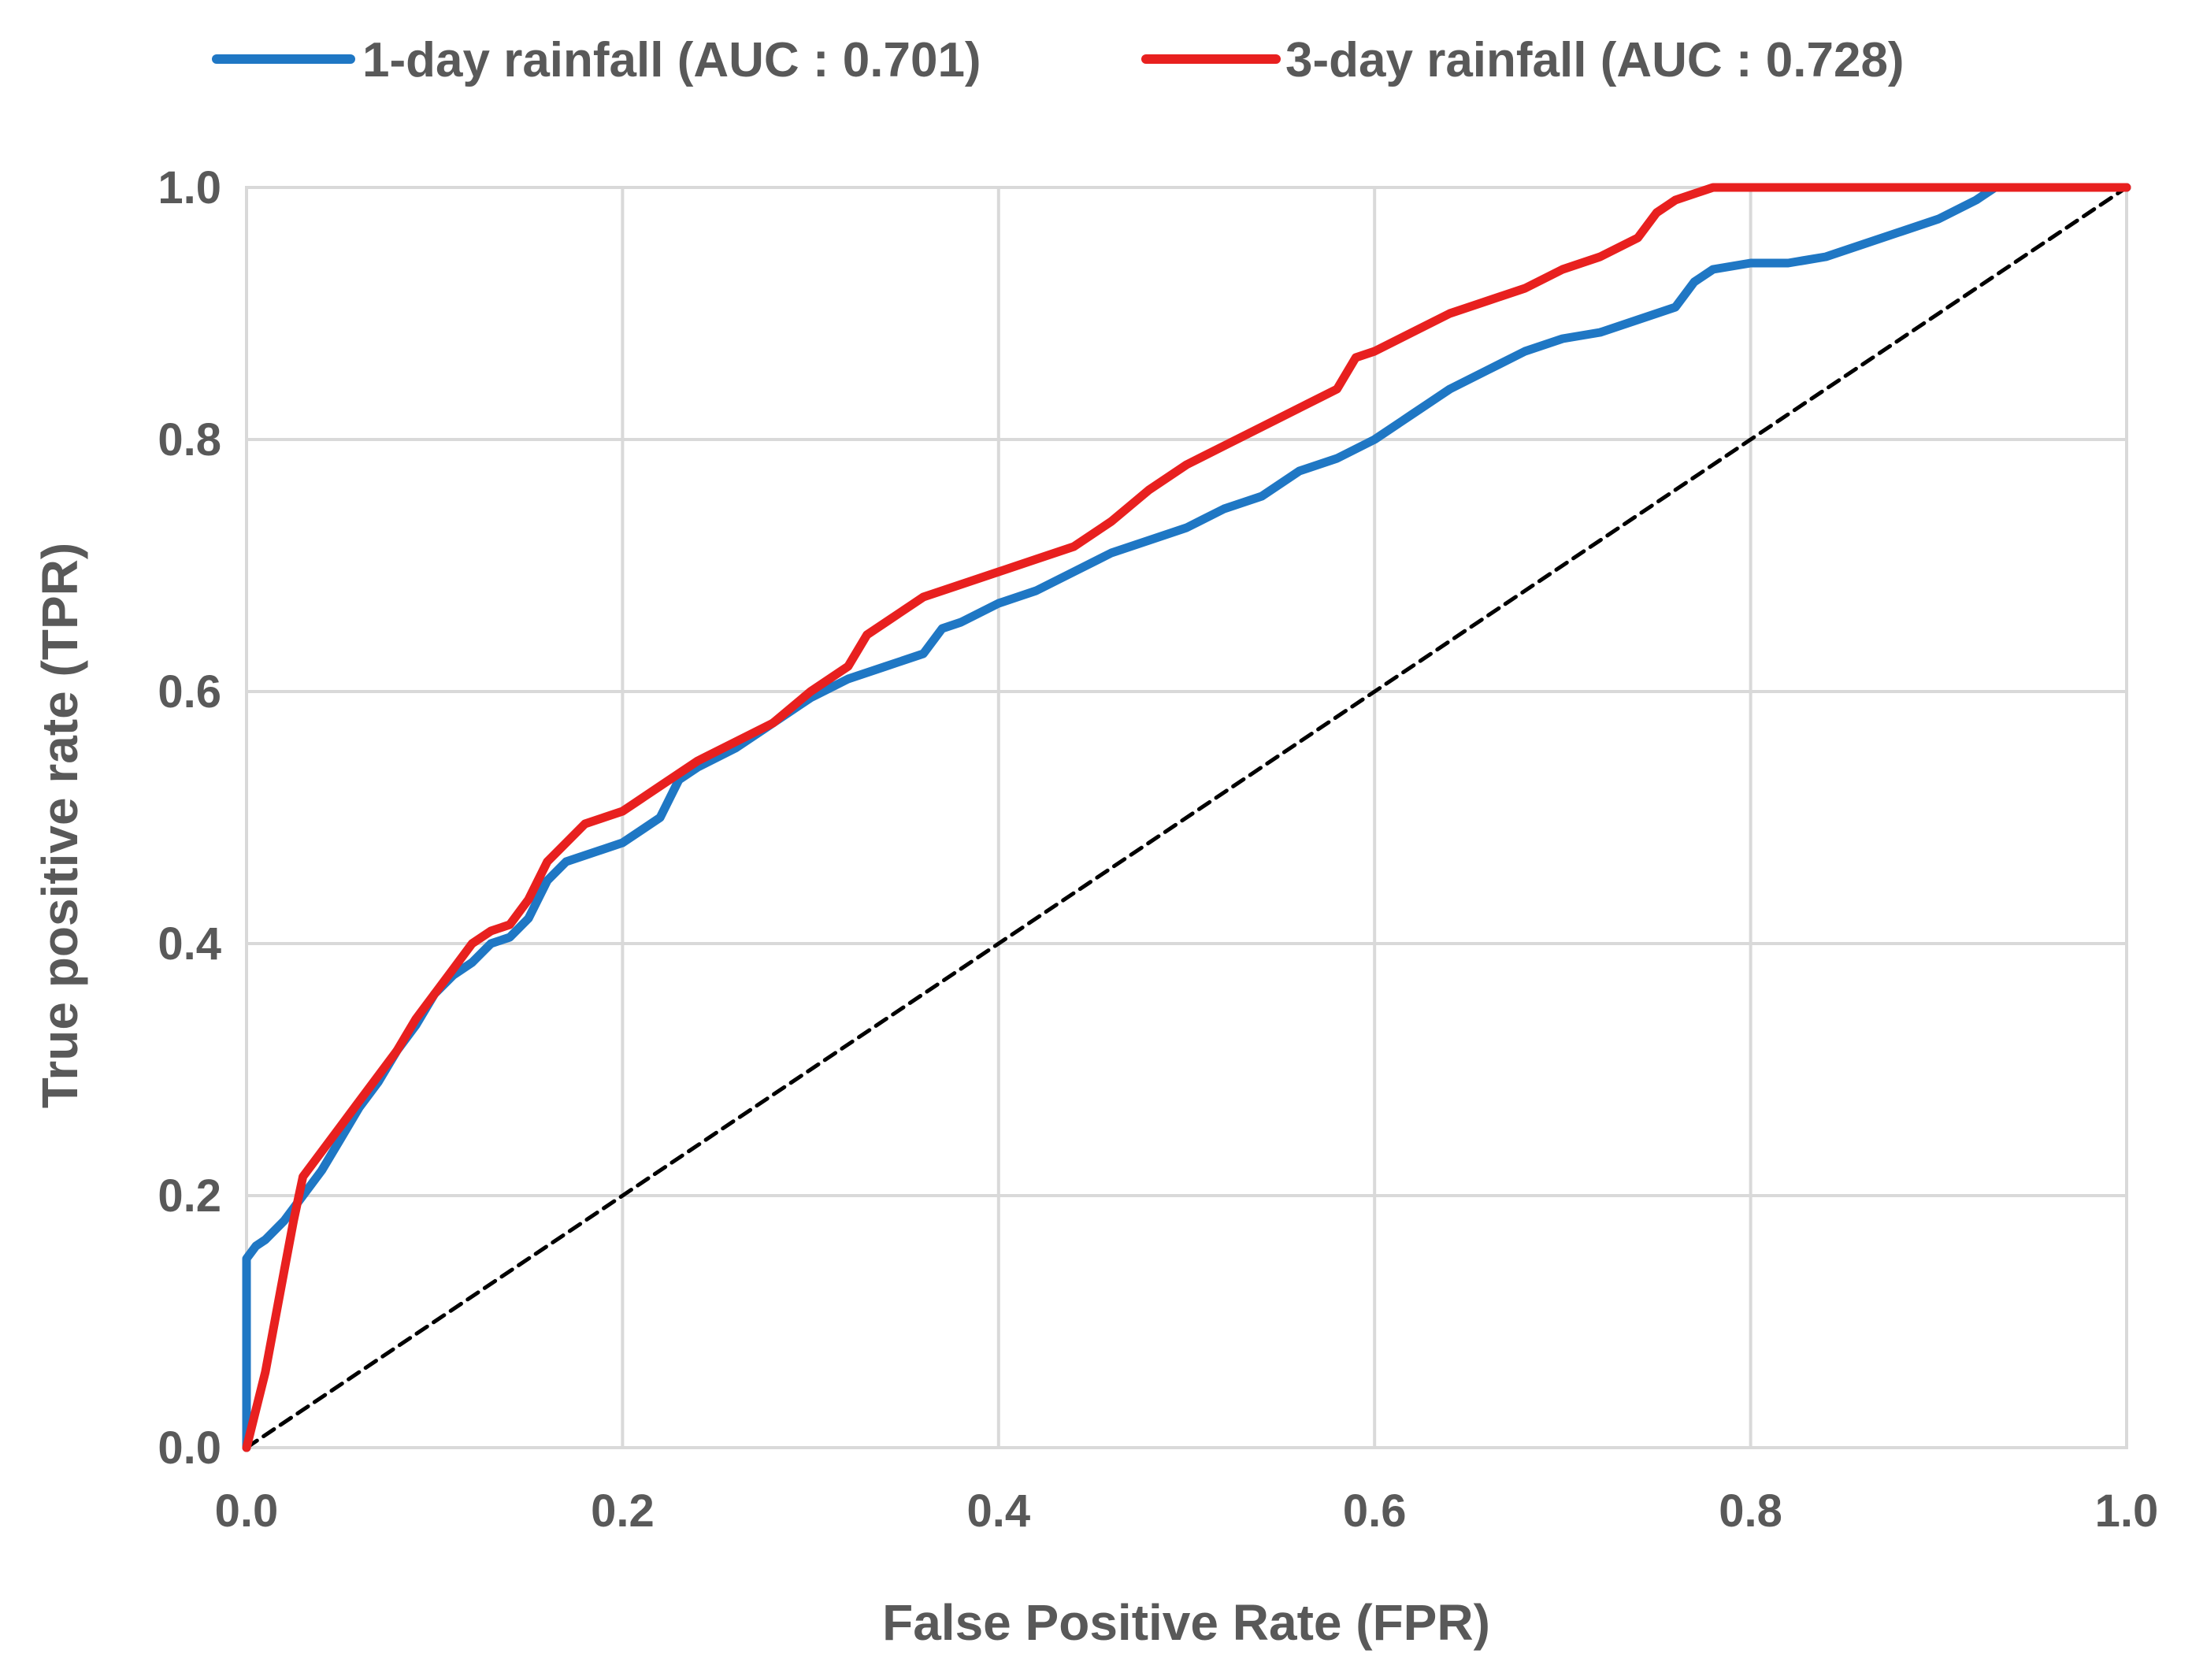  Describe the element at coordinates (60, 825) in the screenshot. I see `y-axis-title: True positive rate (TPR)` at that location.